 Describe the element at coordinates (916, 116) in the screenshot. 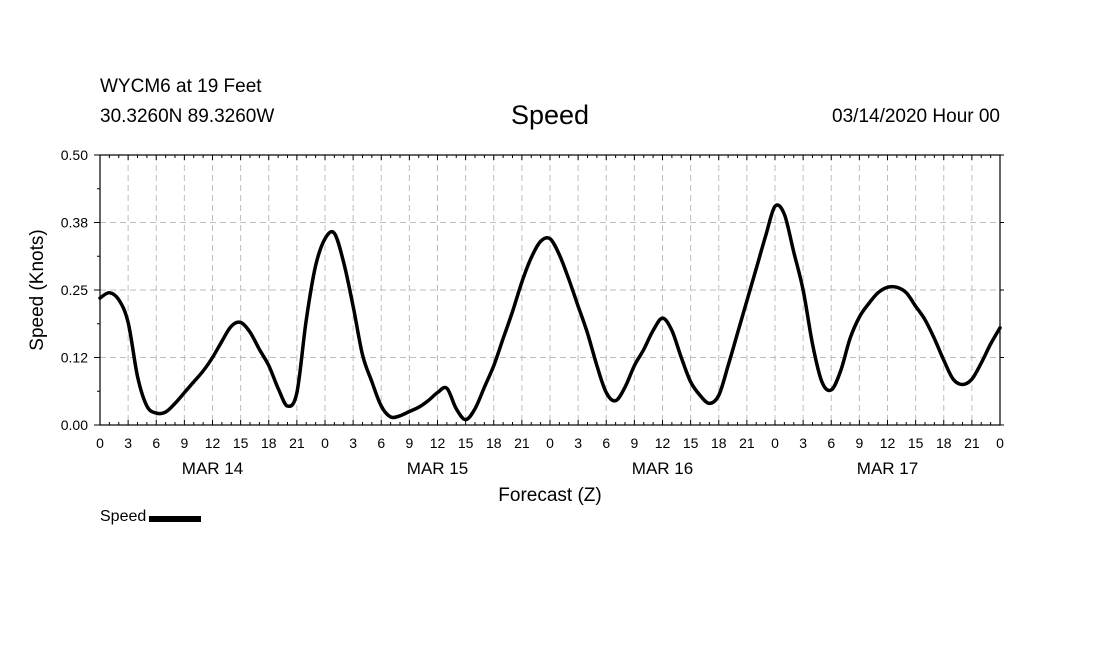

I see `forecast-timestamp: 03/14/2020 Hour 00` at that location.